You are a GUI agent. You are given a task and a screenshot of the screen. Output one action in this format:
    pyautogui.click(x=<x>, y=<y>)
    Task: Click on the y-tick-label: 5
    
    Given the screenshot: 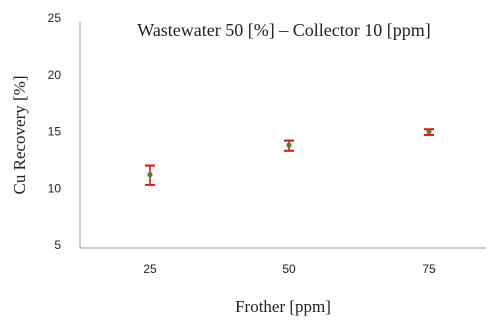 What is the action you would take?
    pyautogui.click(x=57, y=245)
    